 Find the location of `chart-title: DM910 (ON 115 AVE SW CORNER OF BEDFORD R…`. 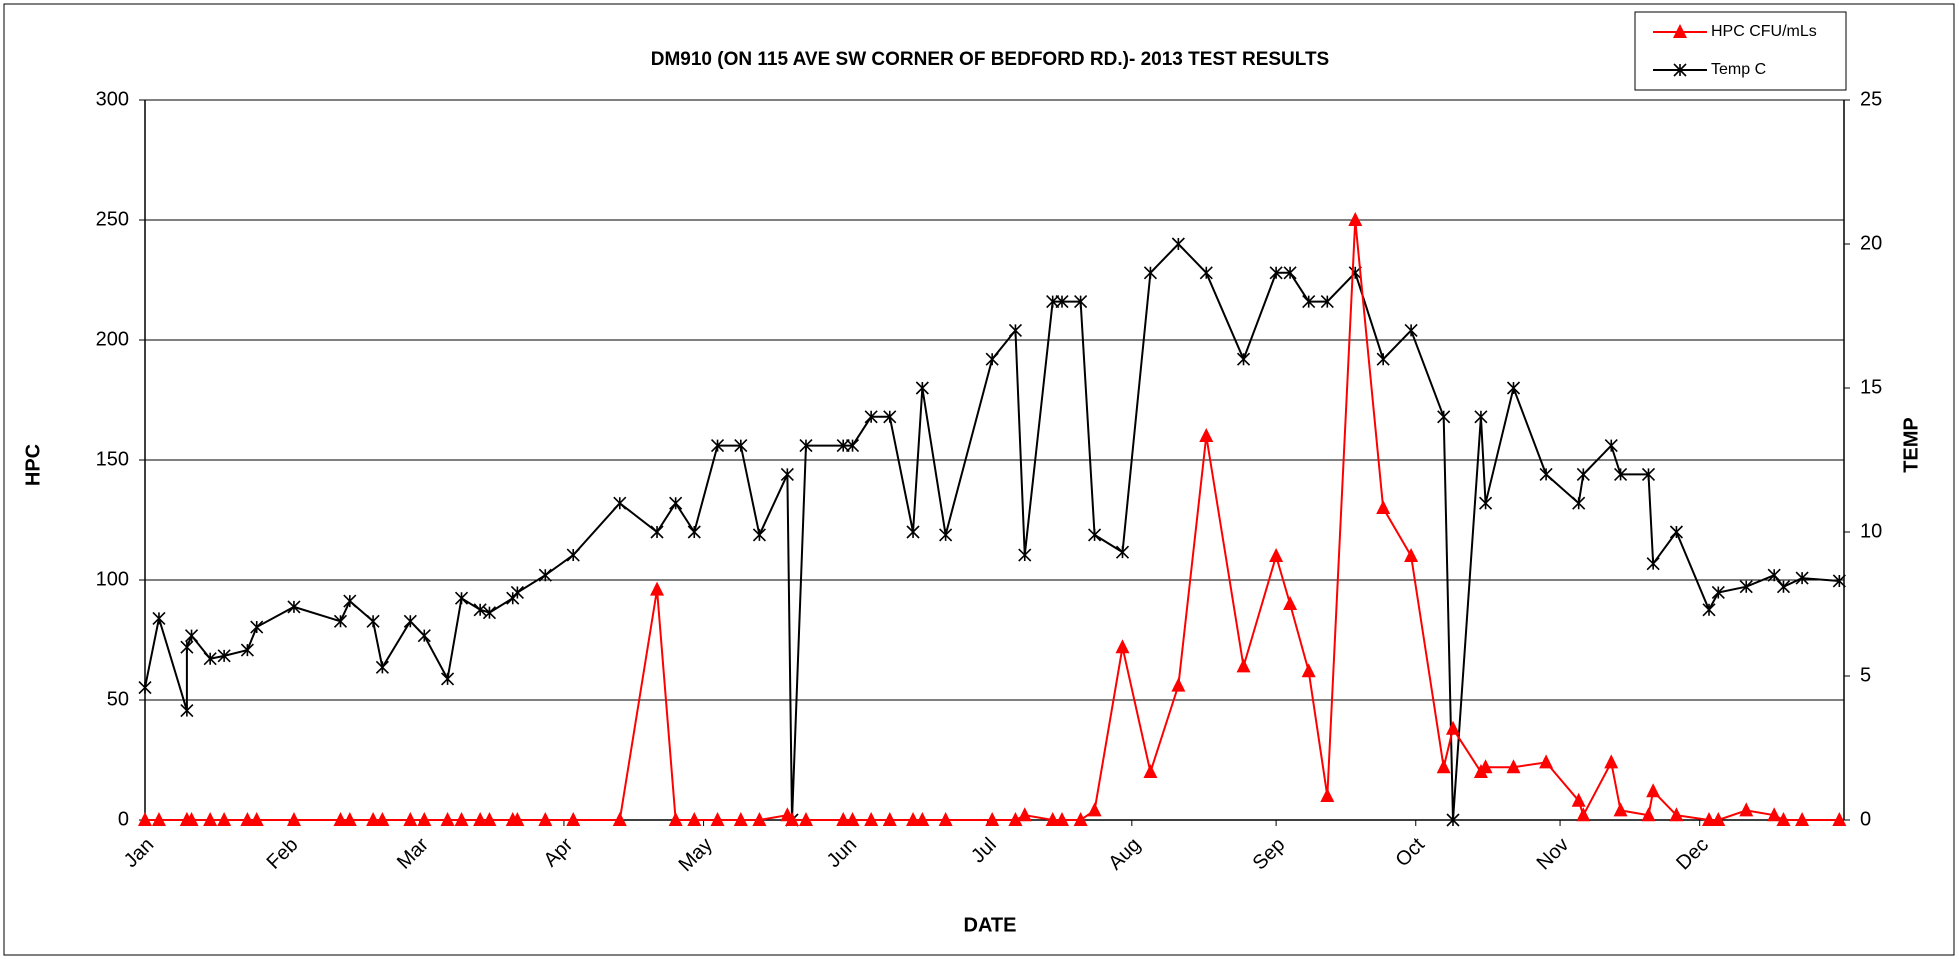

chart-title: DM910 (ON 115 AVE SW CORNER OF BEDFORD R… is located at coordinates (990, 59).